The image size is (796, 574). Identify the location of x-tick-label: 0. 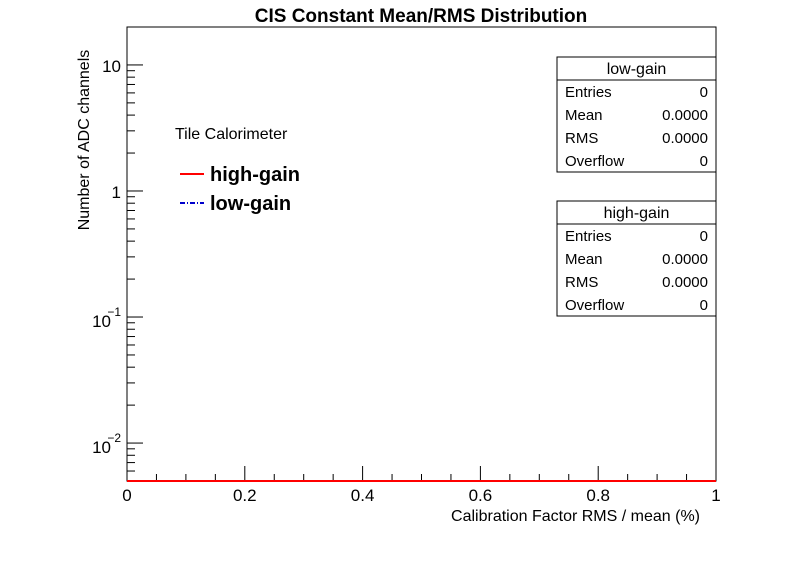
(126, 495).